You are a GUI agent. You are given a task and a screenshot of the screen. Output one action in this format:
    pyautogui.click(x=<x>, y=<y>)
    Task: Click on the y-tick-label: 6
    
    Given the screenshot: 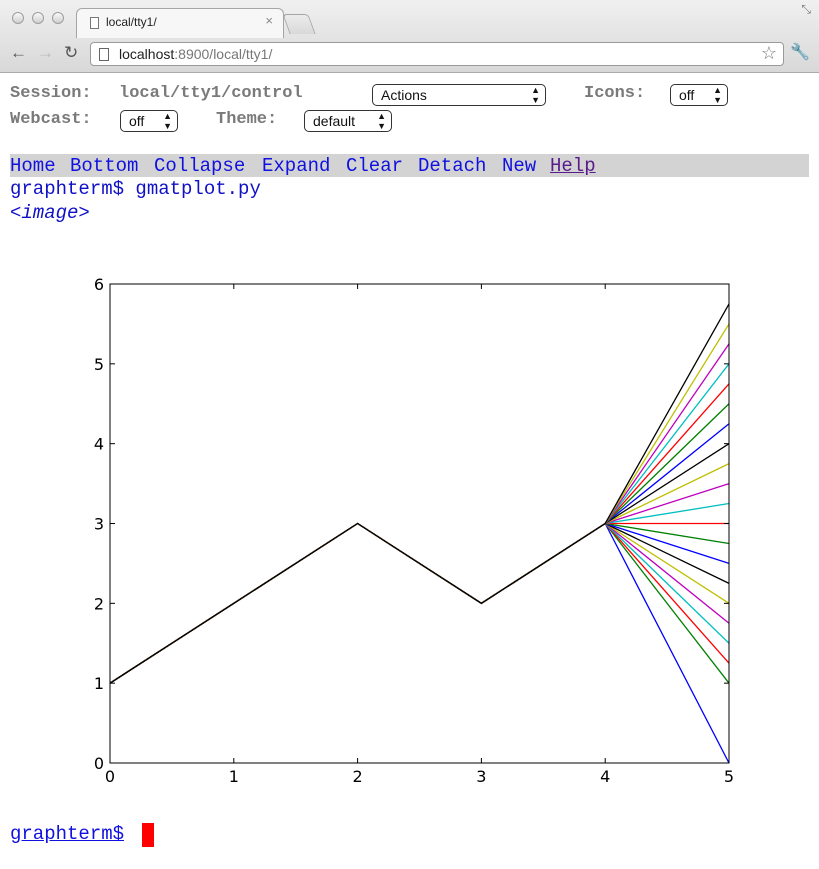 What is the action you would take?
    pyautogui.click(x=99, y=284)
    